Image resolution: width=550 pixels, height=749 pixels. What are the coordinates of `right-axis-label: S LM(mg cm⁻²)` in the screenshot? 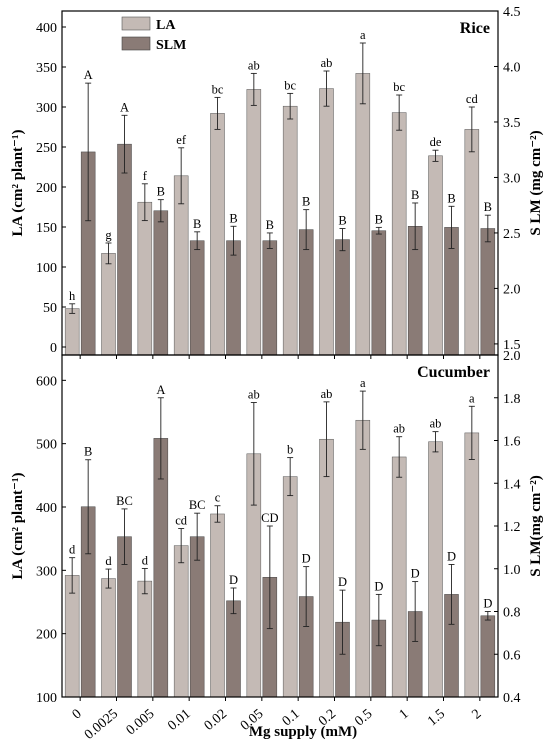 It's located at (536, 526).